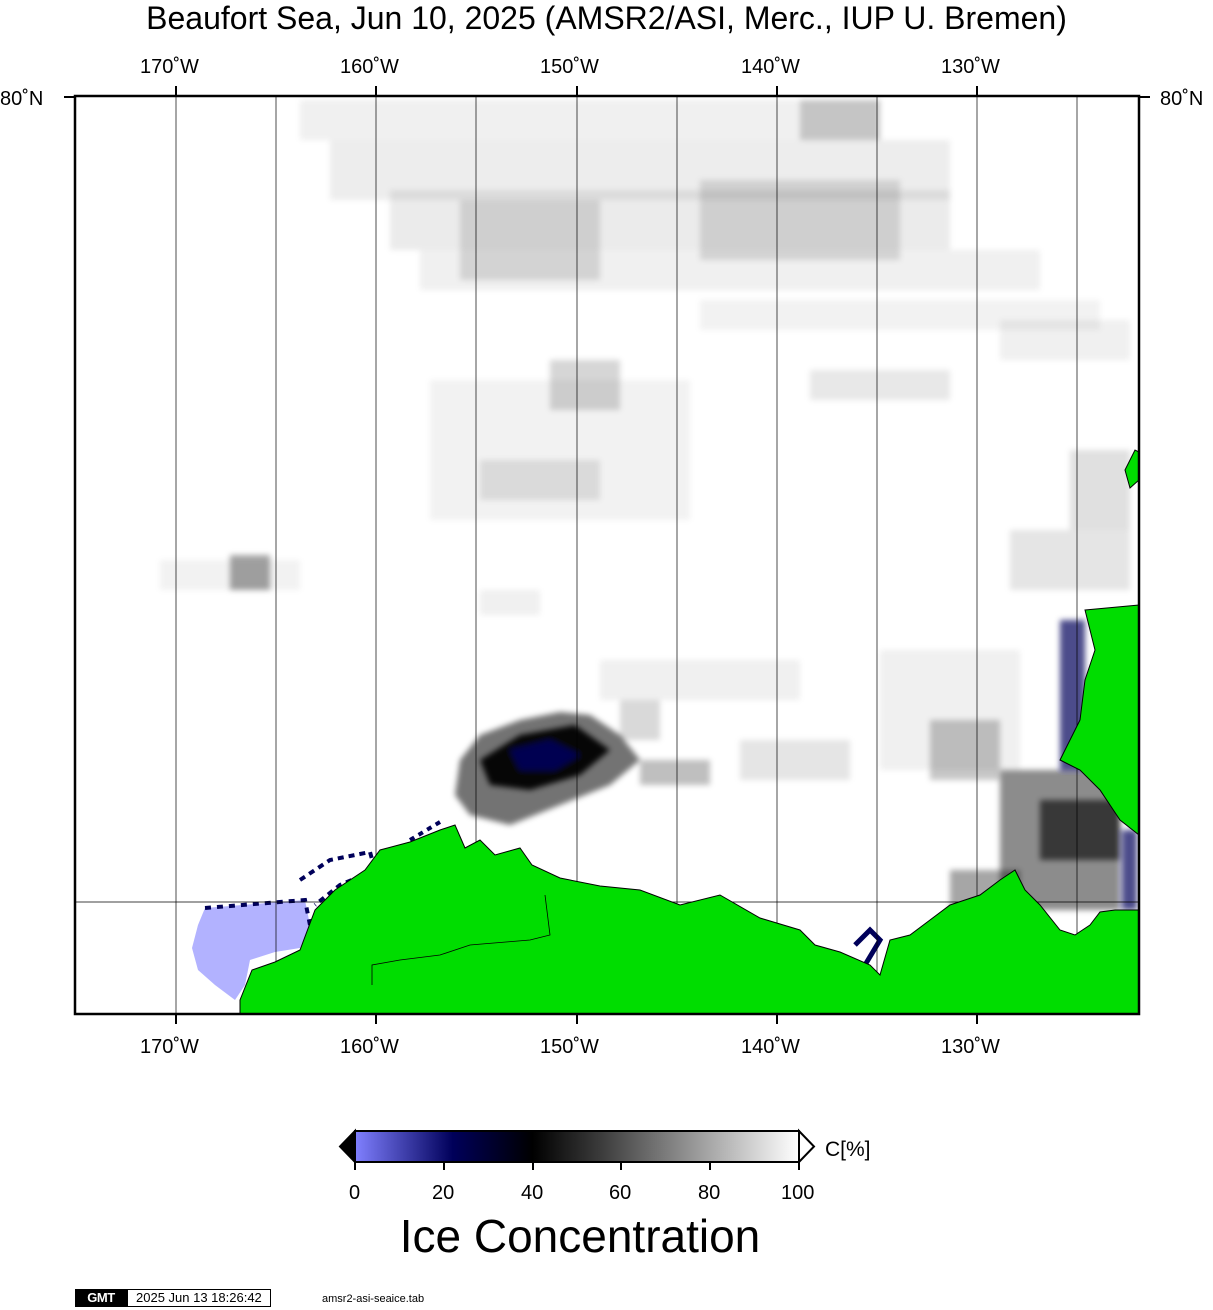 The height and width of the screenshot is (1310, 1213). Describe the element at coordinates (577, 1146) in the screenshot. I see `colorbar-gradient` at that location.